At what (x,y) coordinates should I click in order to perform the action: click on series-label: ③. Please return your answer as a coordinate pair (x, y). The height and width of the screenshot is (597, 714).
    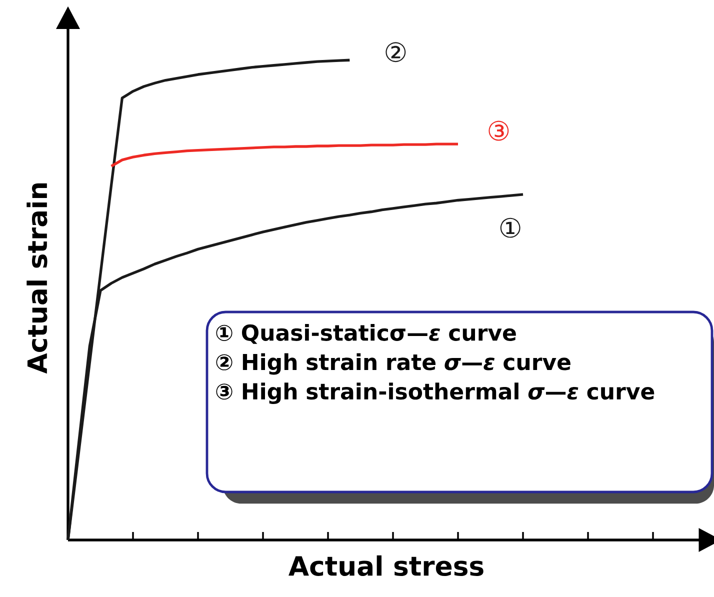
    Looking at the image, I should click on (498, 130).